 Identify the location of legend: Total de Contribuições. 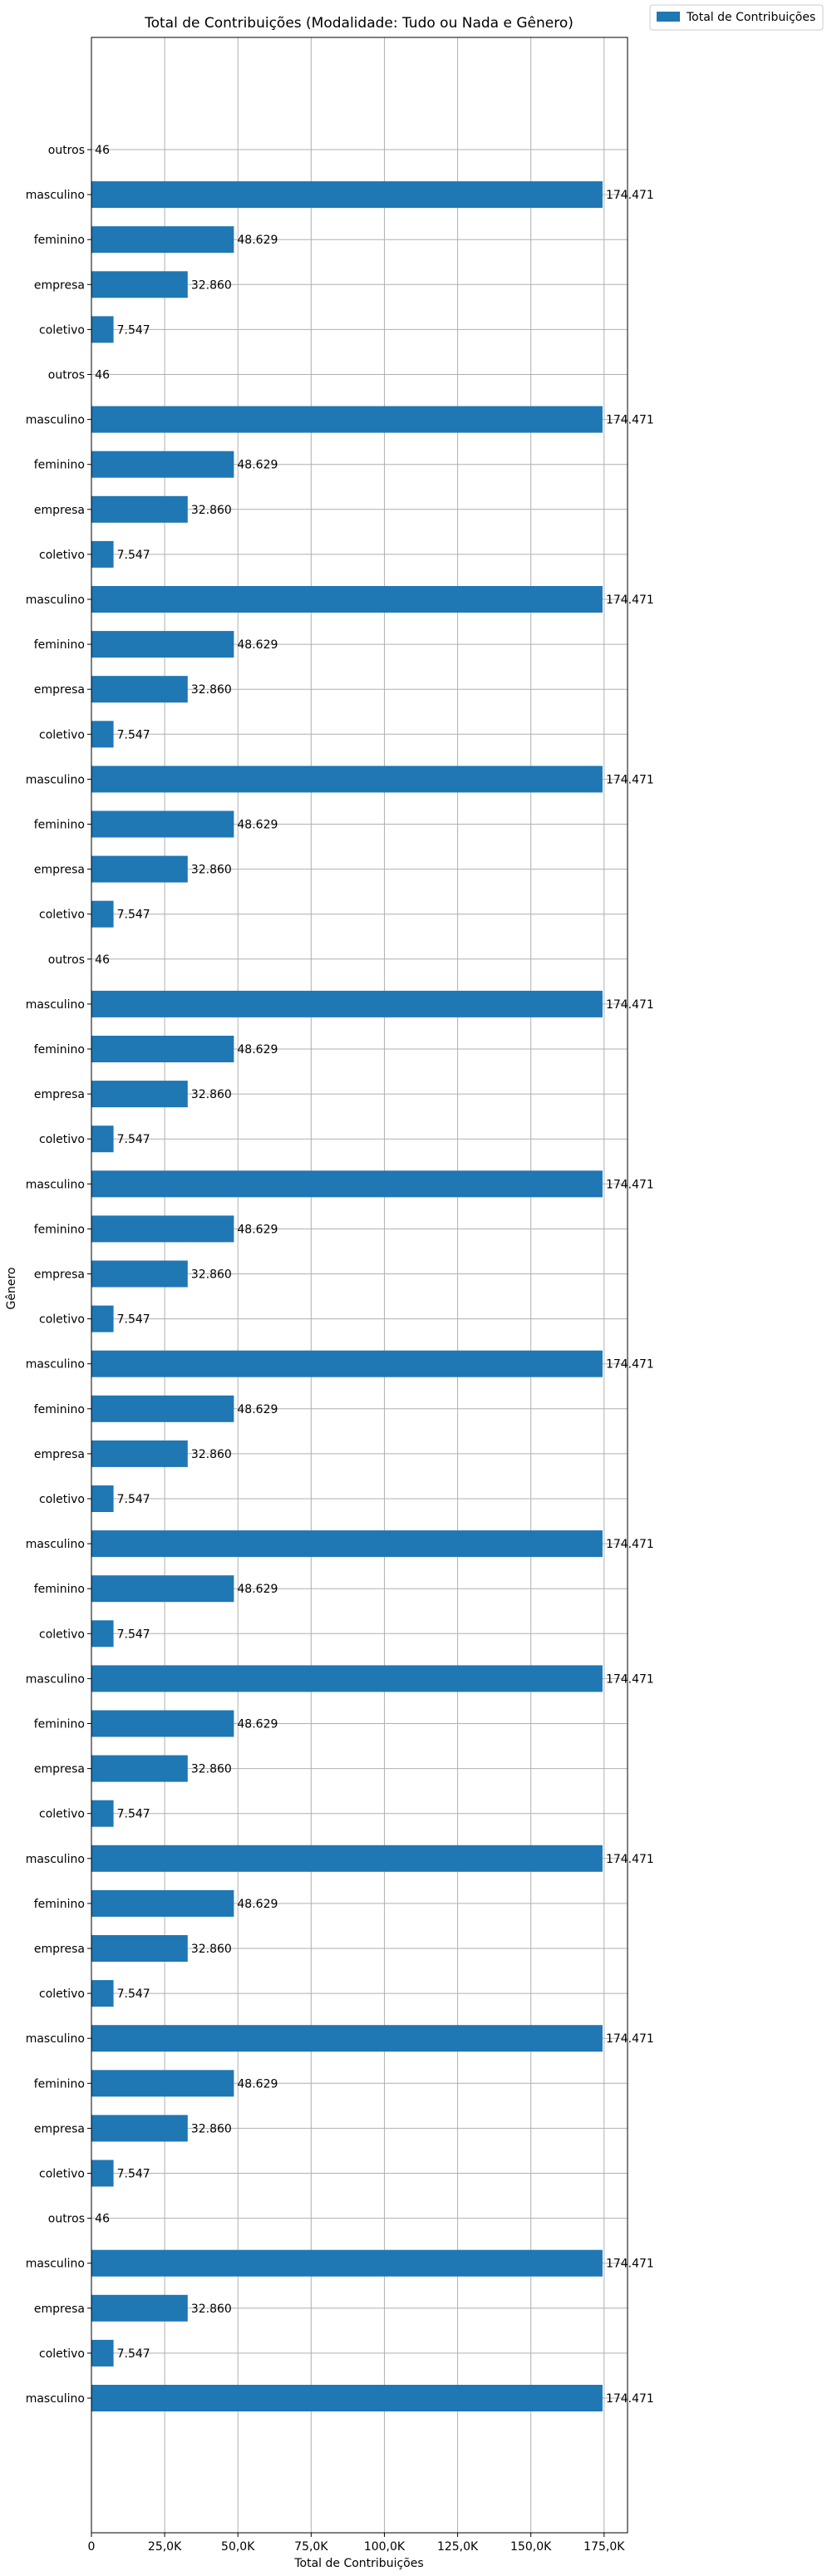
(736, 17).